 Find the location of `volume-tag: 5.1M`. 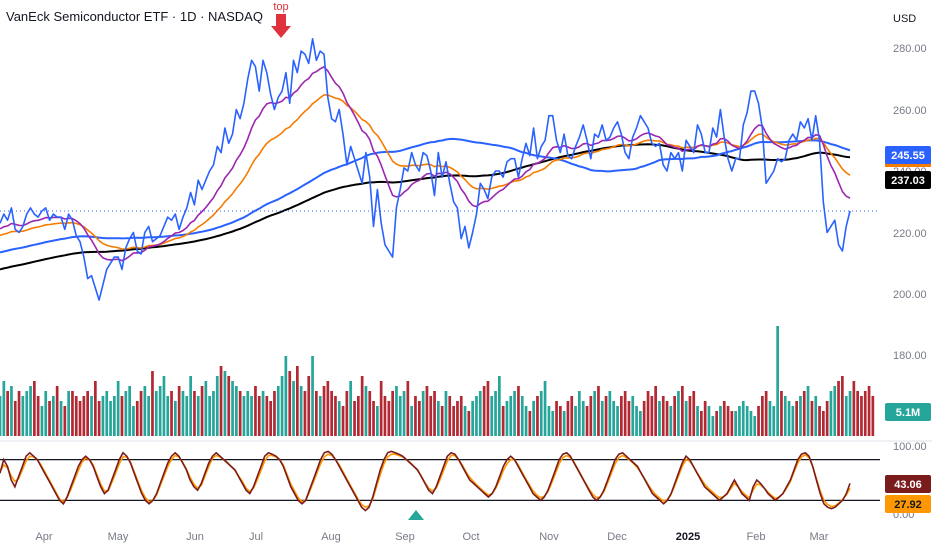

volume-tag: 5.1M is located at coordinates (908, 413).